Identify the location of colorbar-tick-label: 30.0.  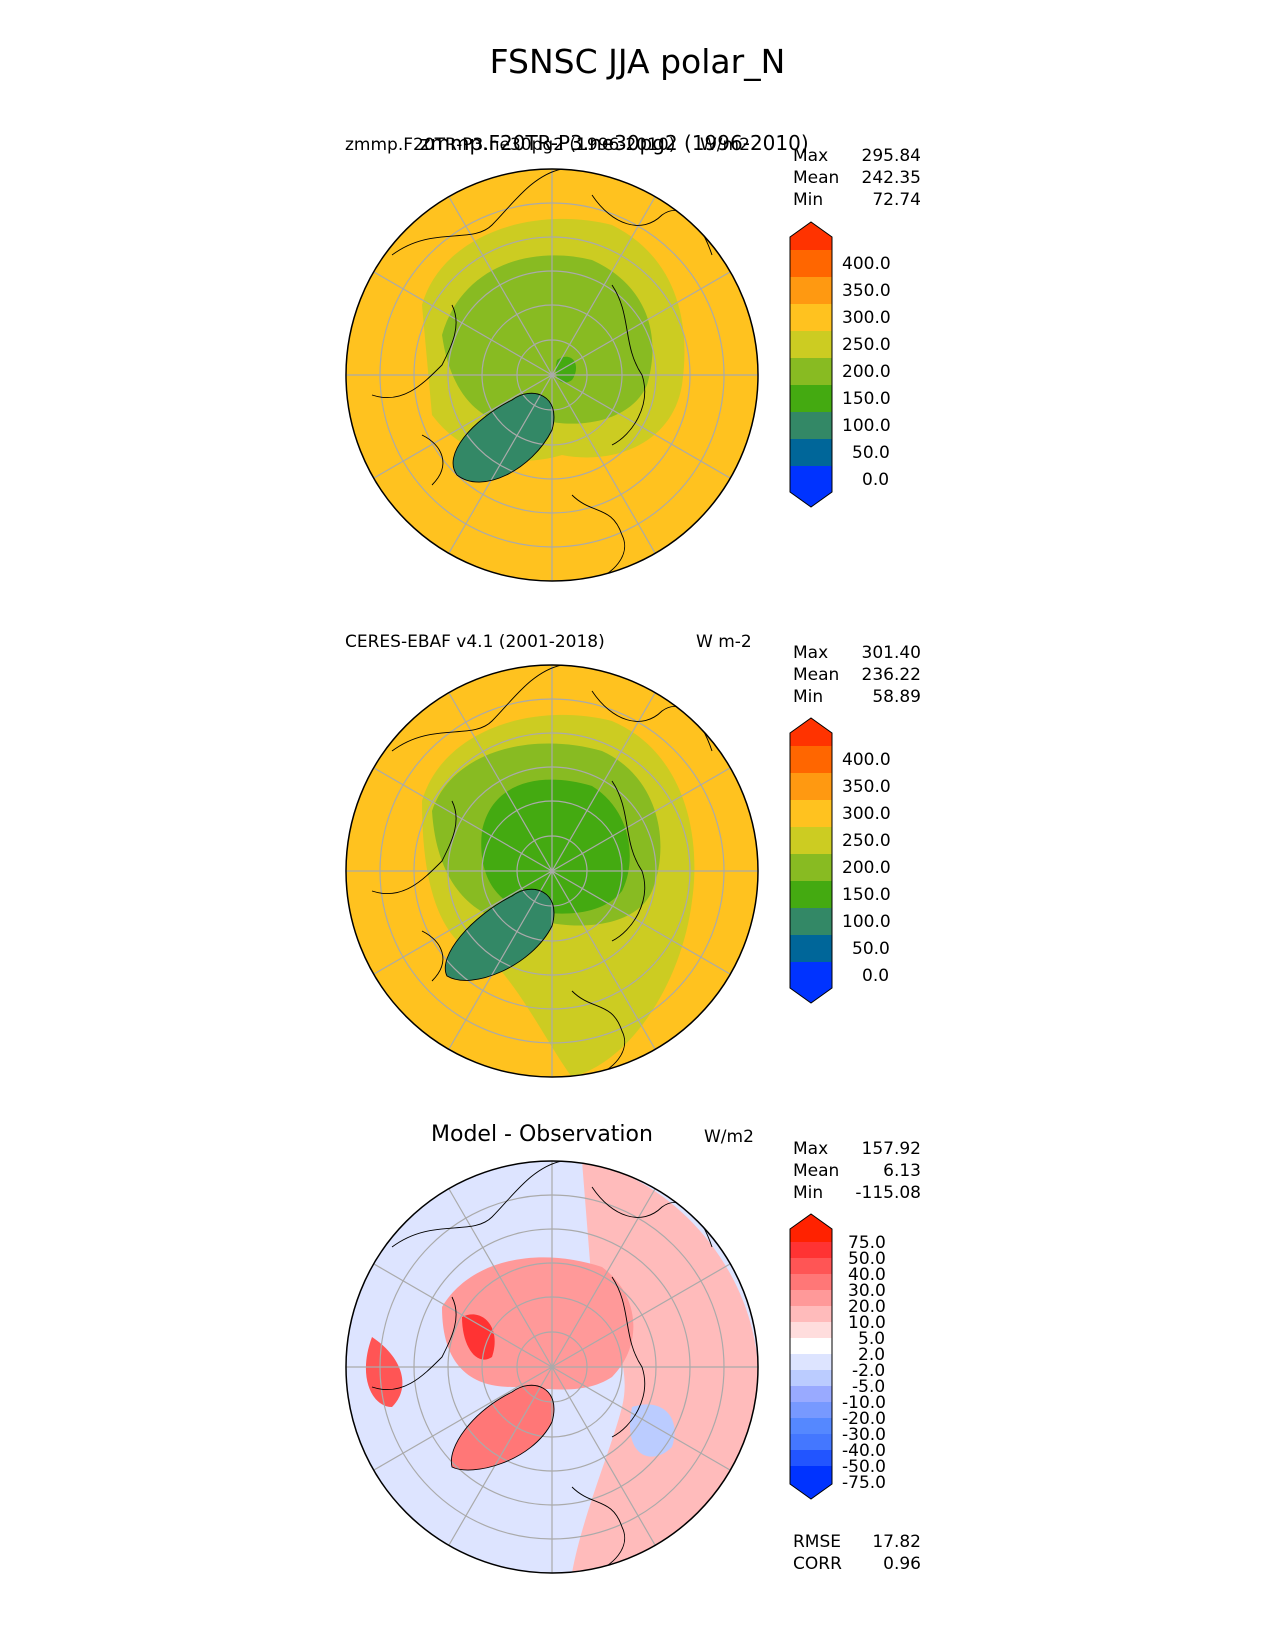
(867, 1291).